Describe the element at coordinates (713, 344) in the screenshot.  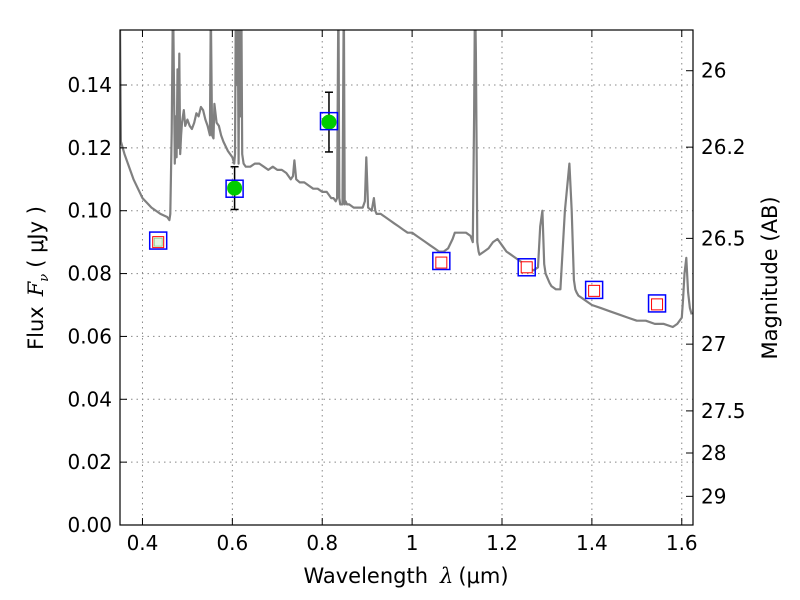
I see `y2-tick-label: 27` at that location.